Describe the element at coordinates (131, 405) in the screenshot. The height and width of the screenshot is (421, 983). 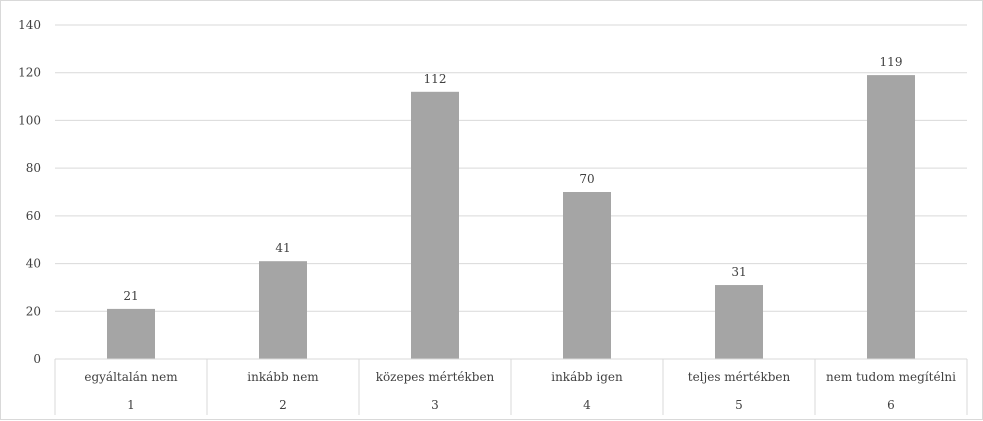
I see `category-code: 1` at that location.